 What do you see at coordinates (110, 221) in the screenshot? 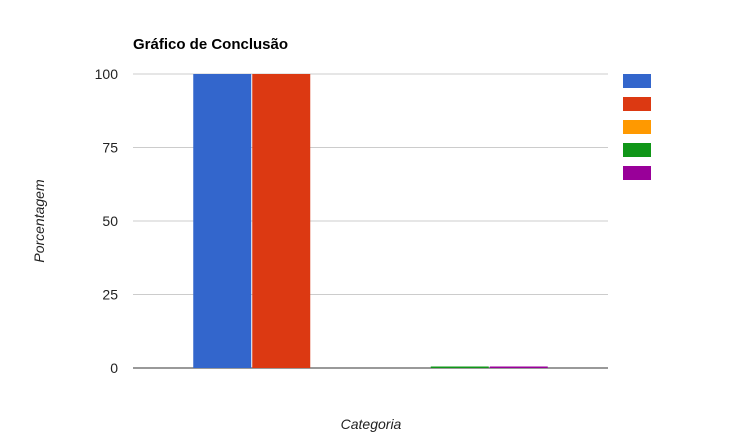
I see `y-tick-label: 50` at bounding box center [110, 221].